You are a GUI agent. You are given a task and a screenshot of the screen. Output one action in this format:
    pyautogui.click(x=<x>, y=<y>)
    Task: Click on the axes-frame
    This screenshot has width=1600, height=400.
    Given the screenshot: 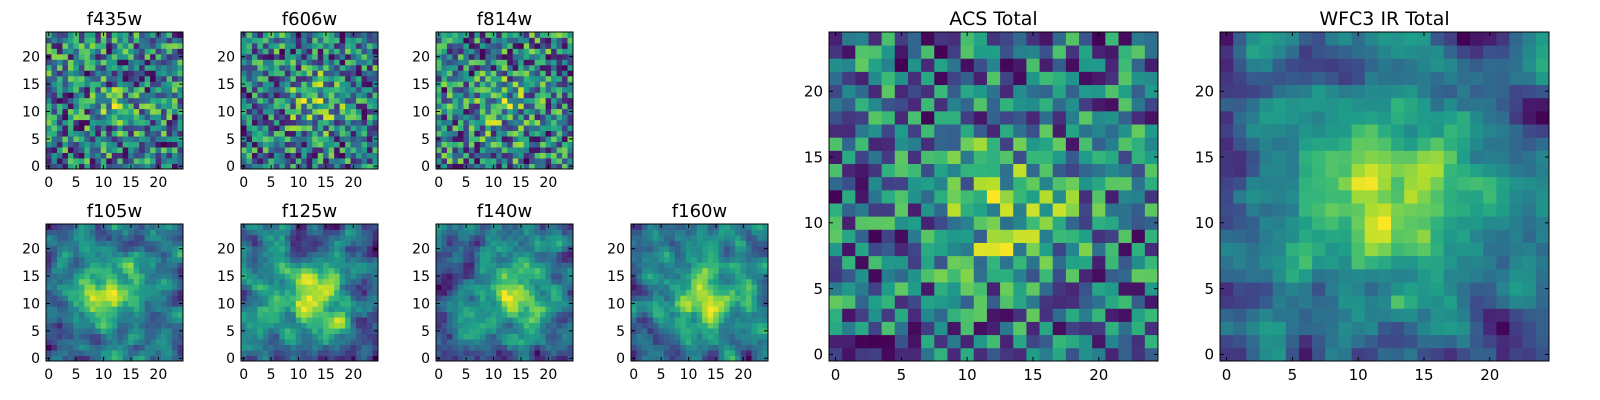 What is the action you would take?
    pyautogui.click(x=699, y=292)
    